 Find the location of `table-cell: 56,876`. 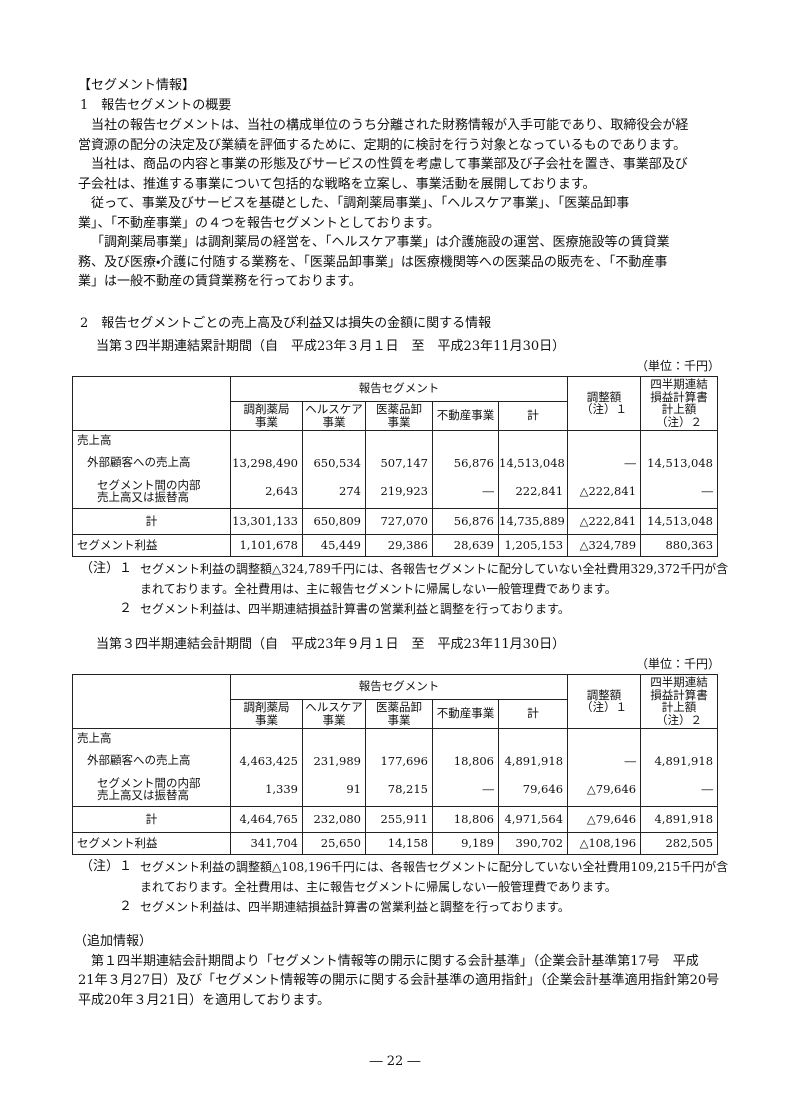

table-cell: 56,876 is located at coordinates (465, 520).